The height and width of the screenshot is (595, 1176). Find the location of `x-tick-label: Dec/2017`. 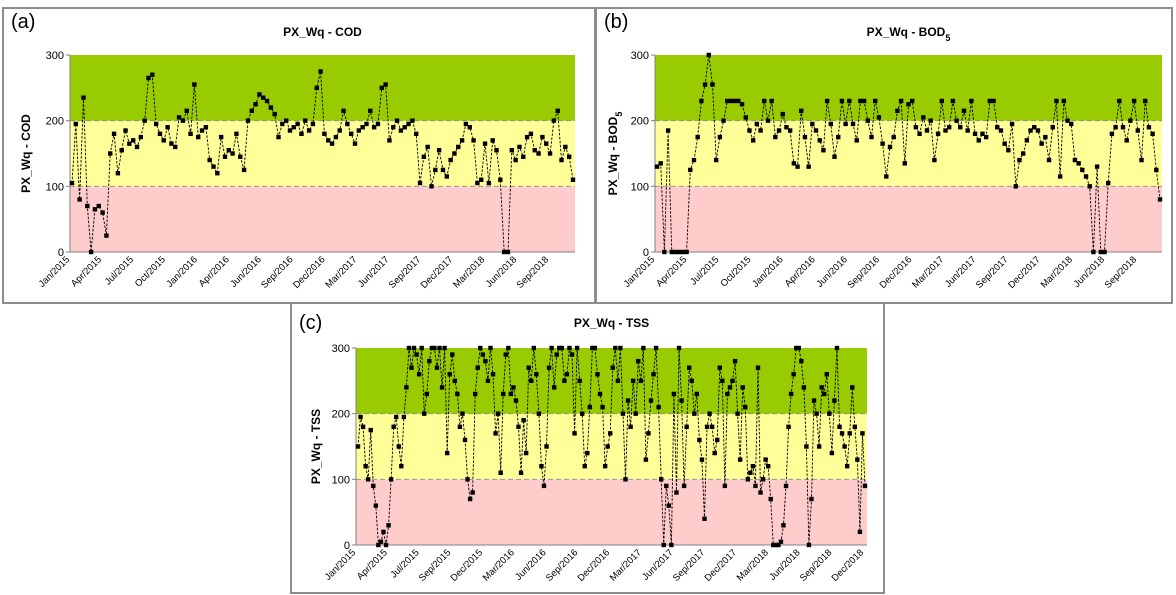

x-tick-label: Dec/2017 is located at coordinates (721, 565).